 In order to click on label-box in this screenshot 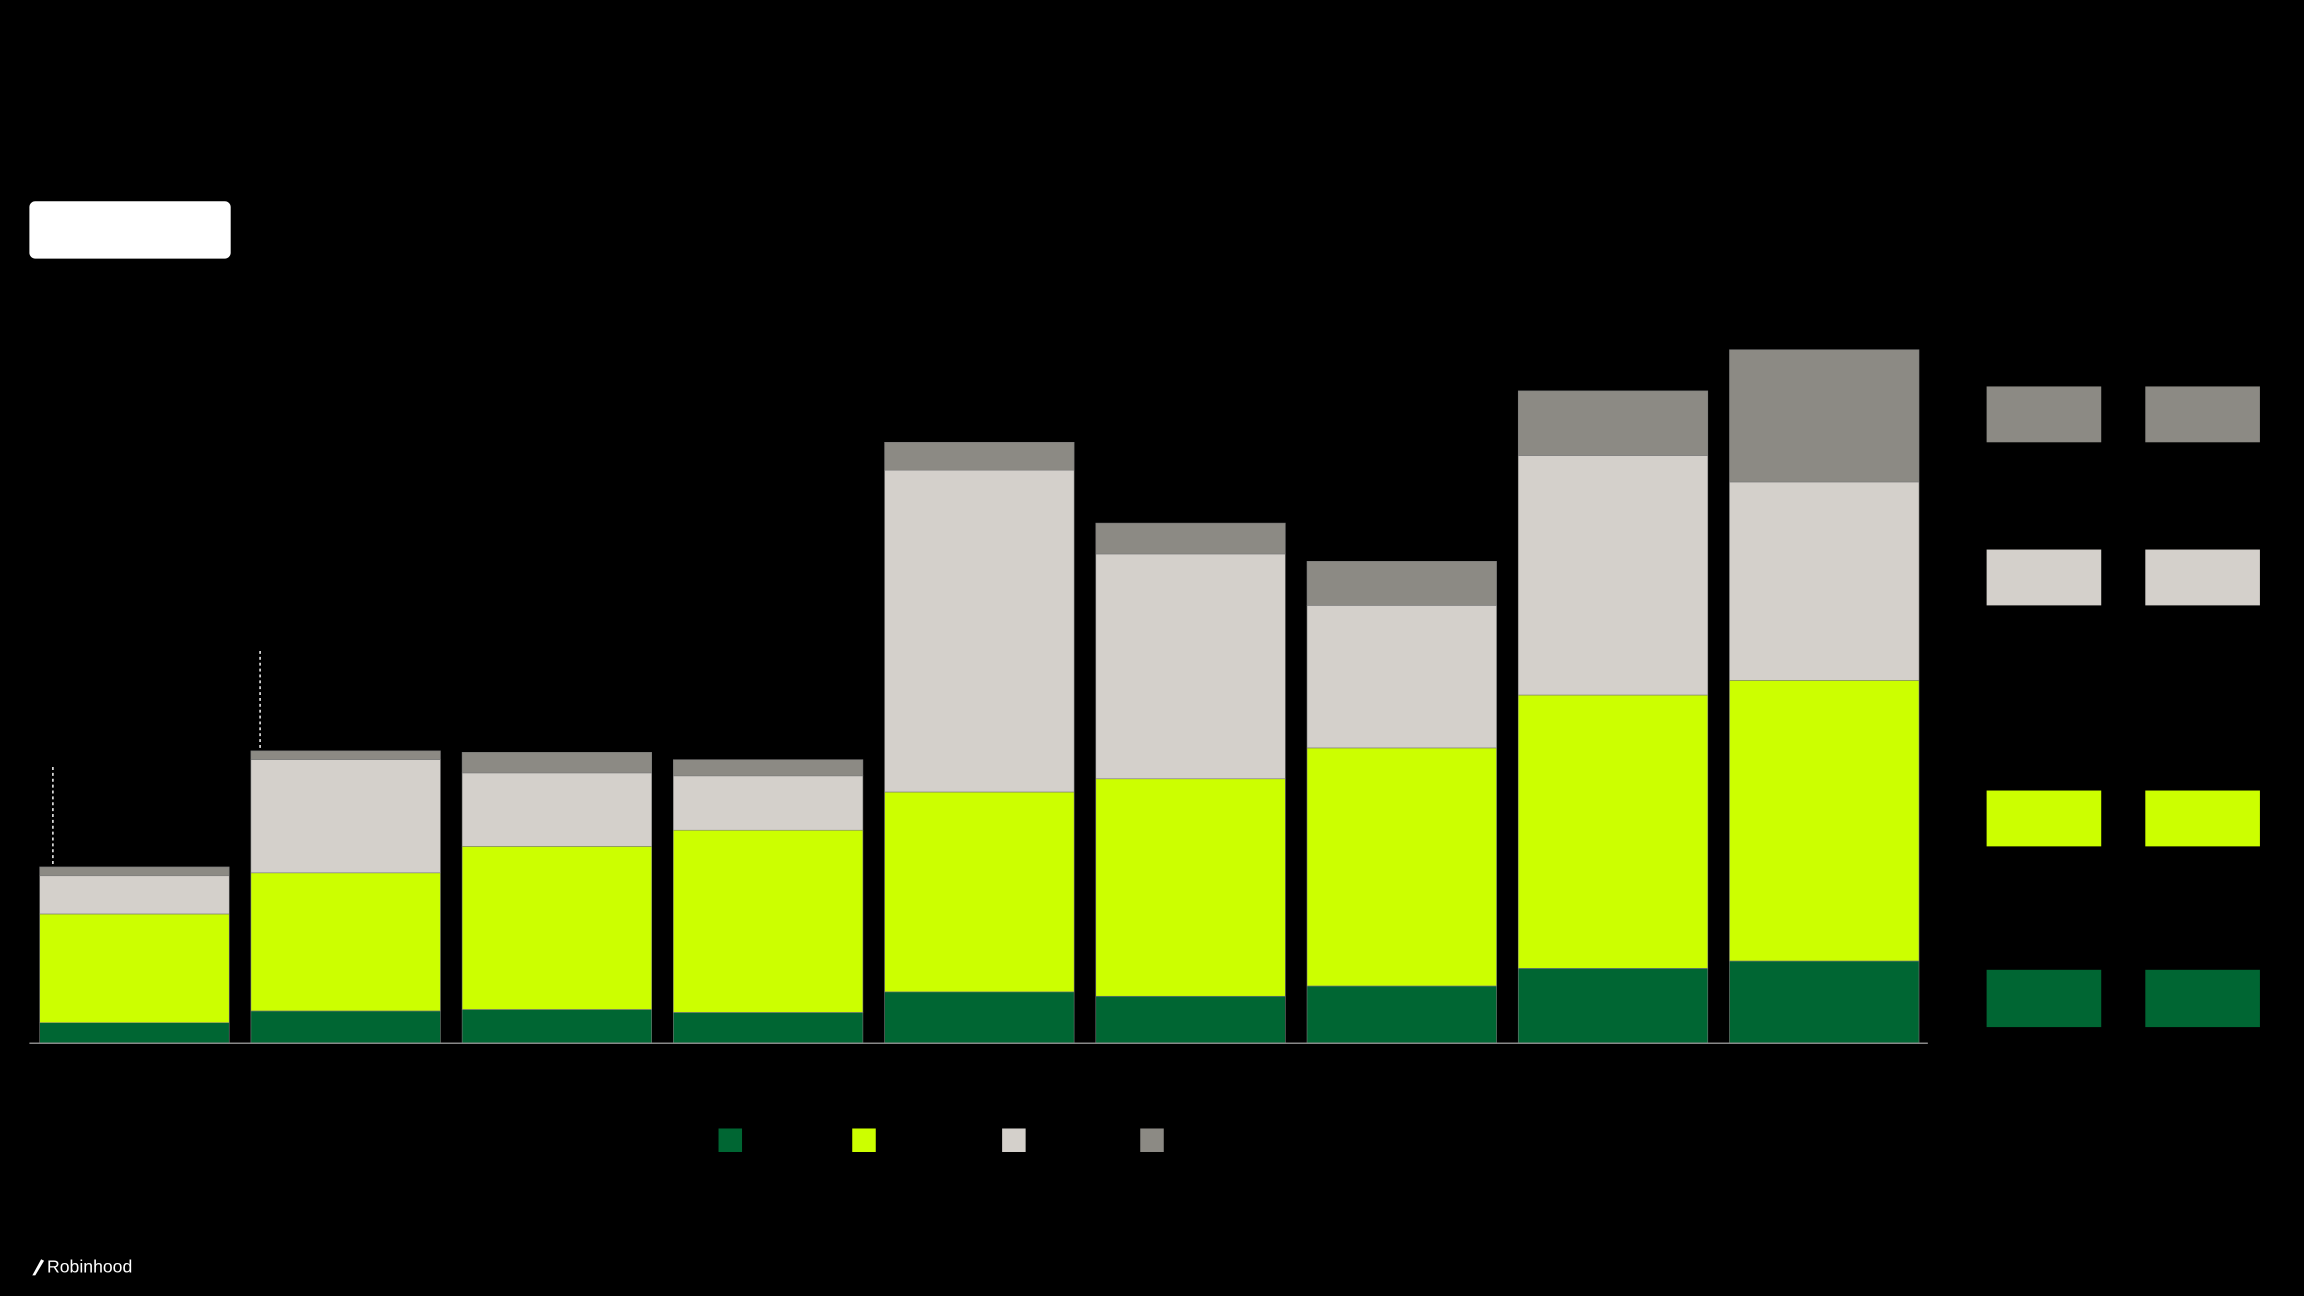, I will do `click(130, 230)`.